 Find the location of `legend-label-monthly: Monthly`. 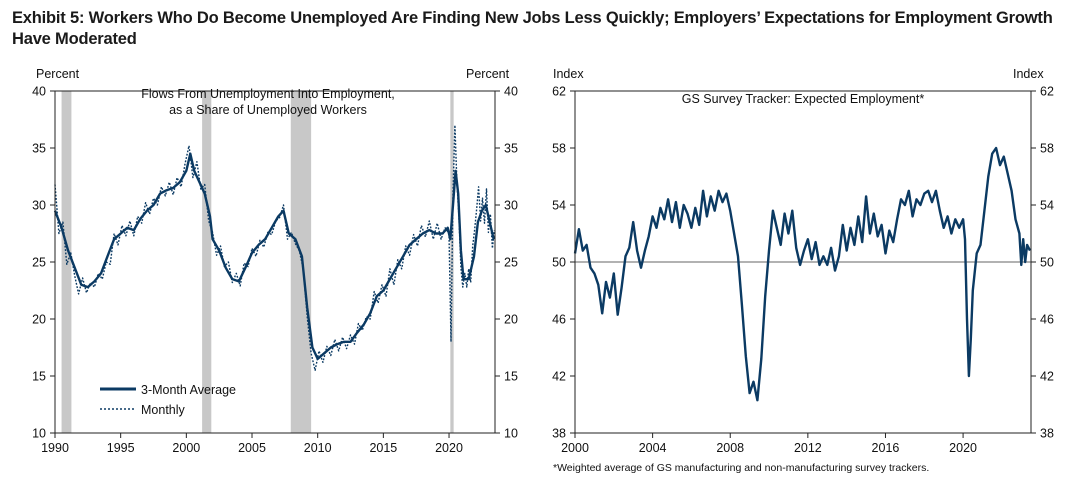

legend-label-monthly: Monthly is located at coordinates (163, 410).